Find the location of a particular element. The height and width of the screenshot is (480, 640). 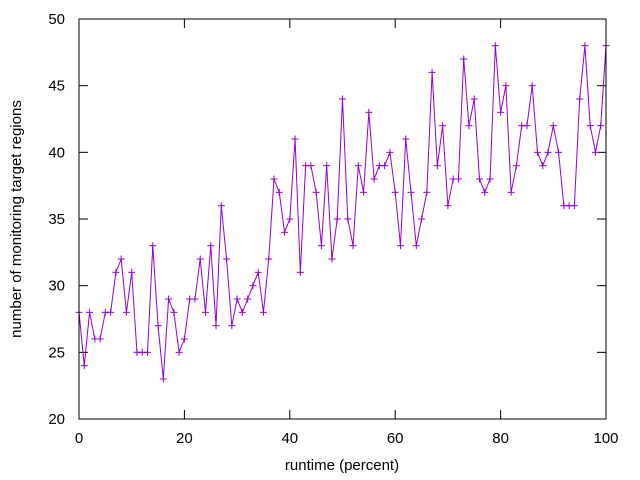

x-tick-label: 80 is located at coordinates (500, 438).